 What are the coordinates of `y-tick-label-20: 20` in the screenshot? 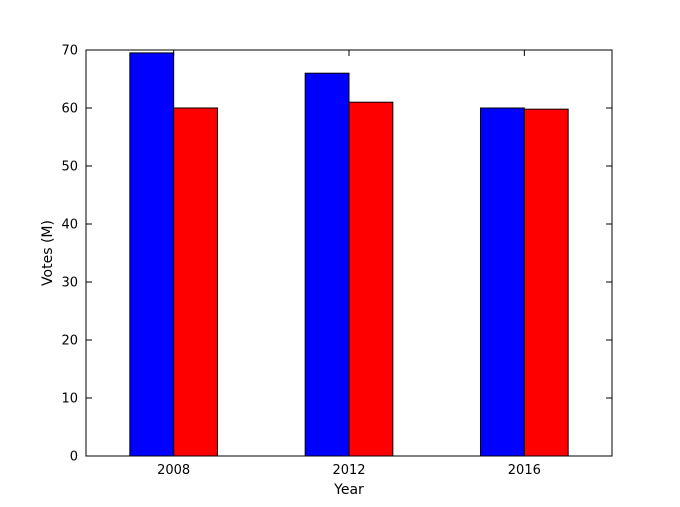 It's located at (69, 341).